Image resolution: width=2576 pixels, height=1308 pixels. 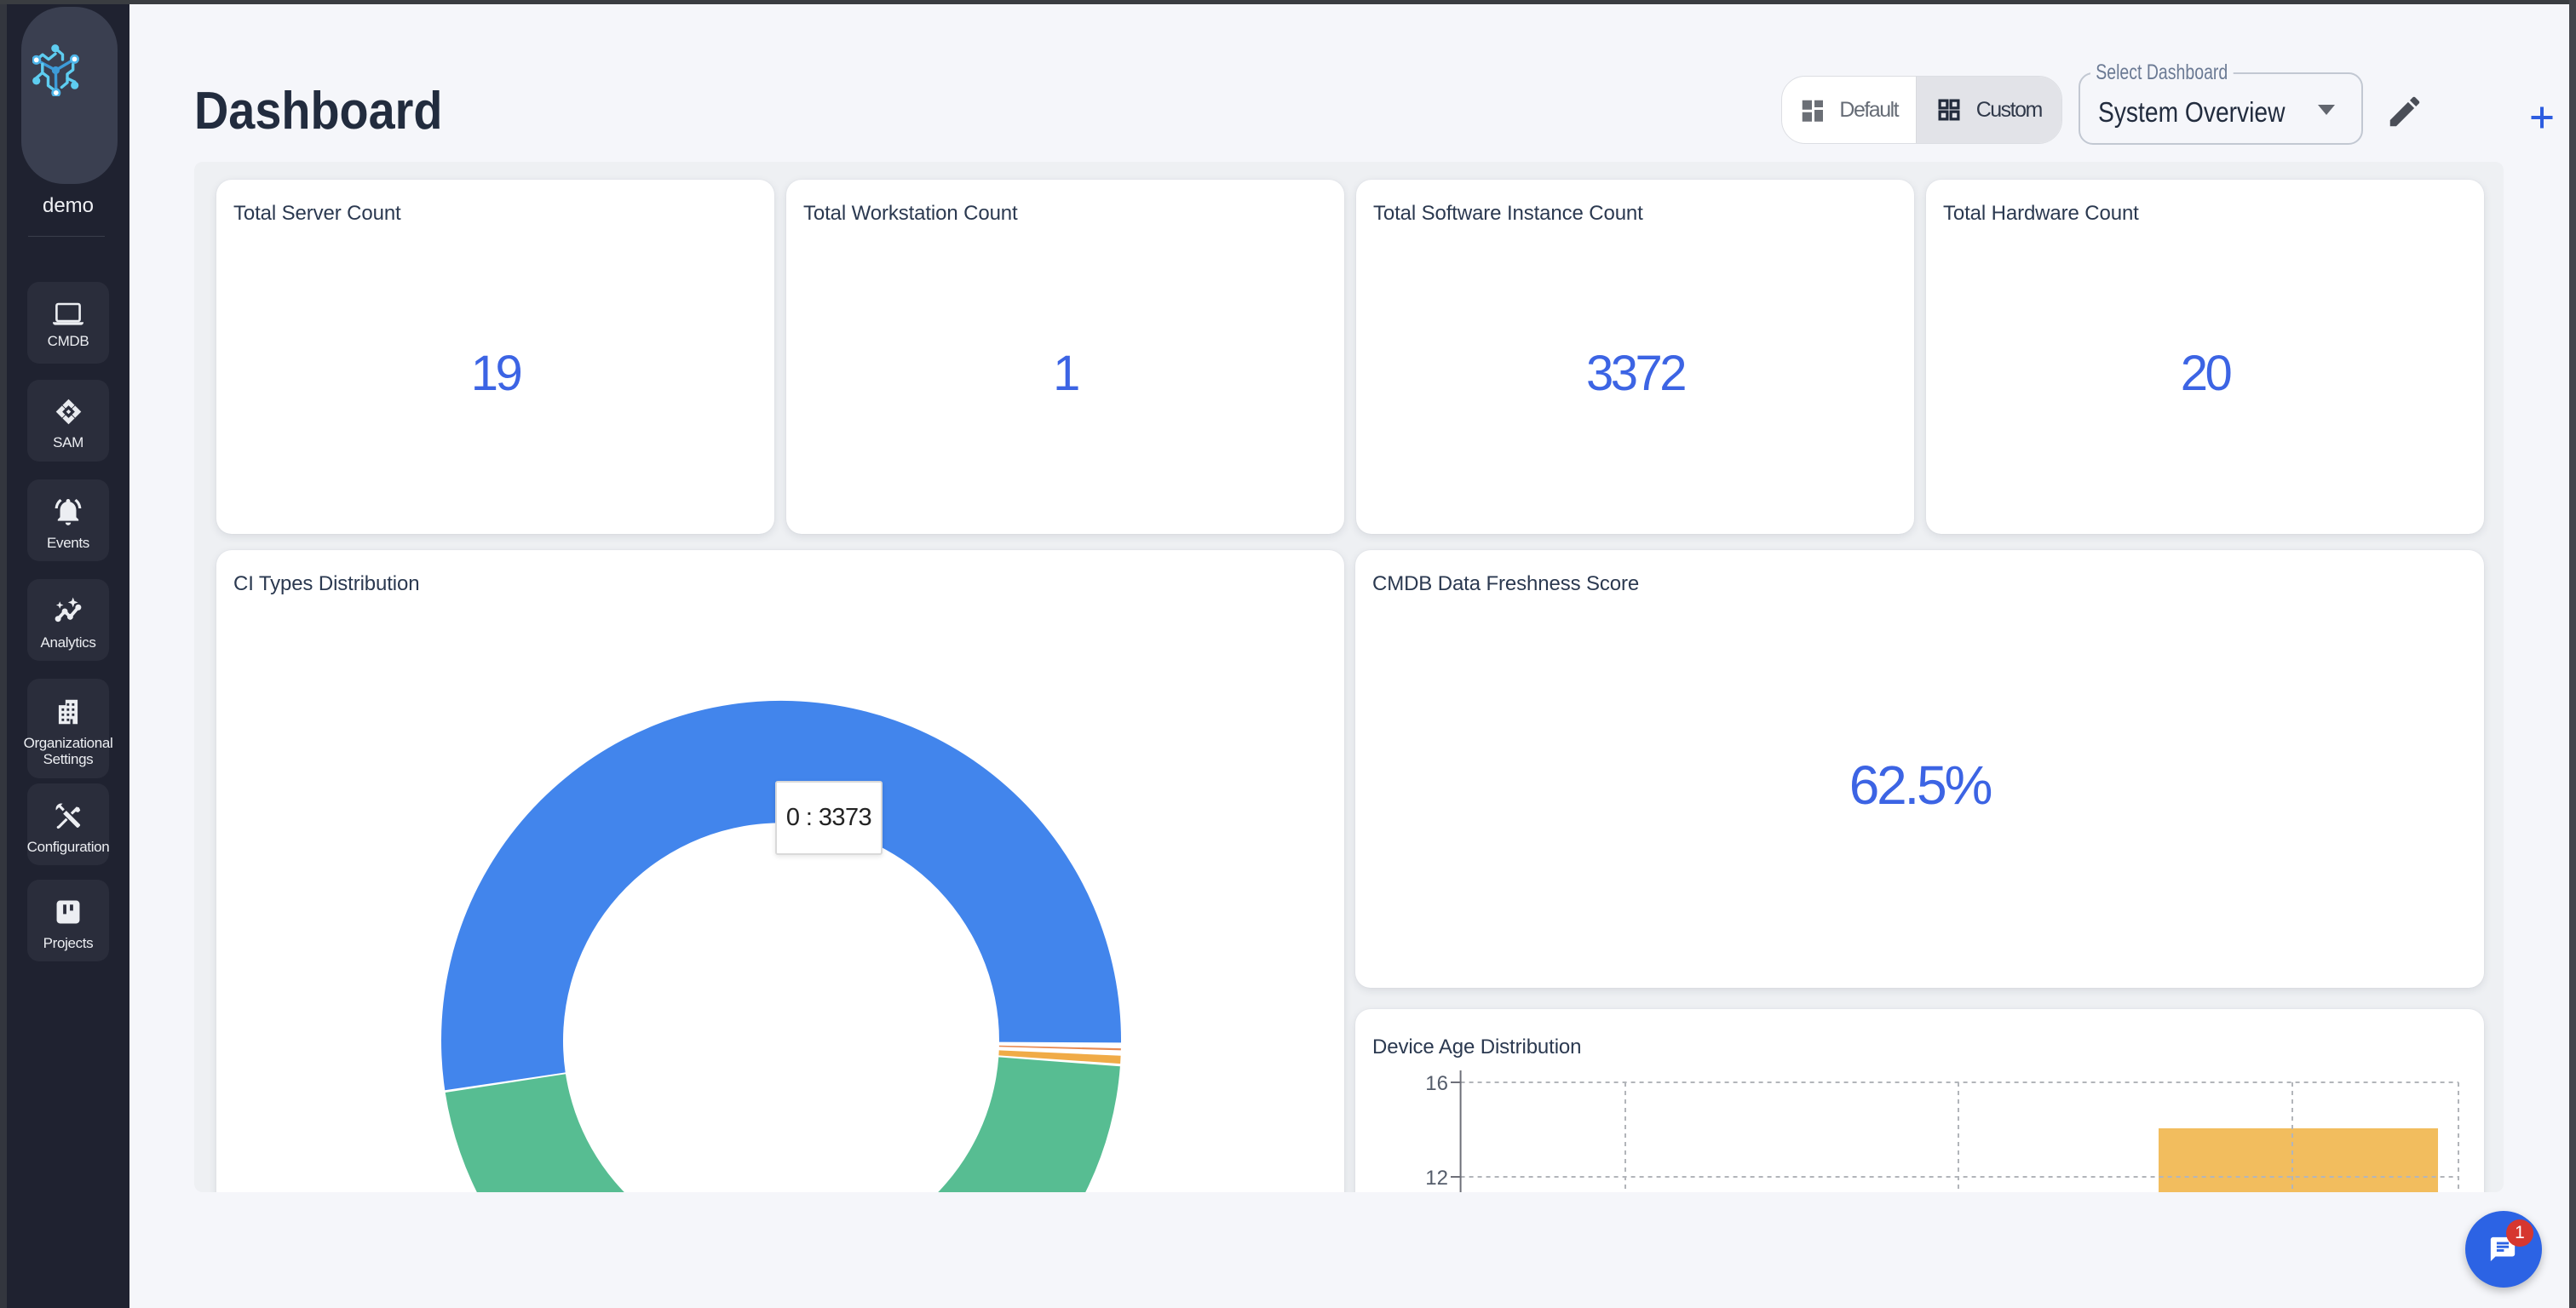 I want to click on svg-text: 16, so click(x=1437, y=1083).